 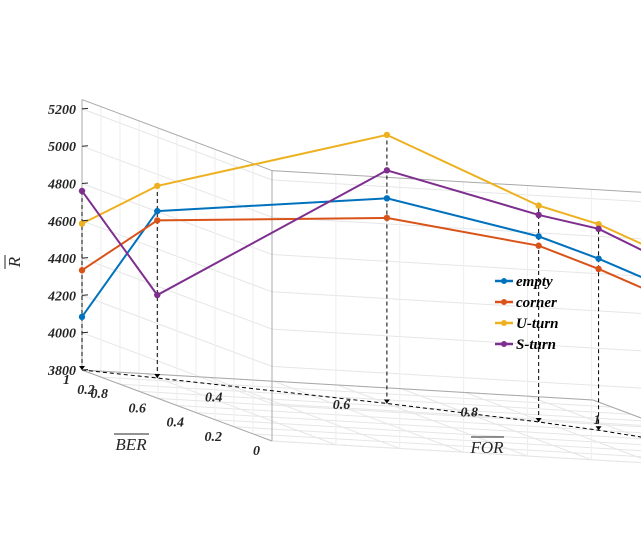 What do you see at coordinates (256, 451) in the screenshot?
I see `ber-tick-label: 0` at bounding box center [256, 451].